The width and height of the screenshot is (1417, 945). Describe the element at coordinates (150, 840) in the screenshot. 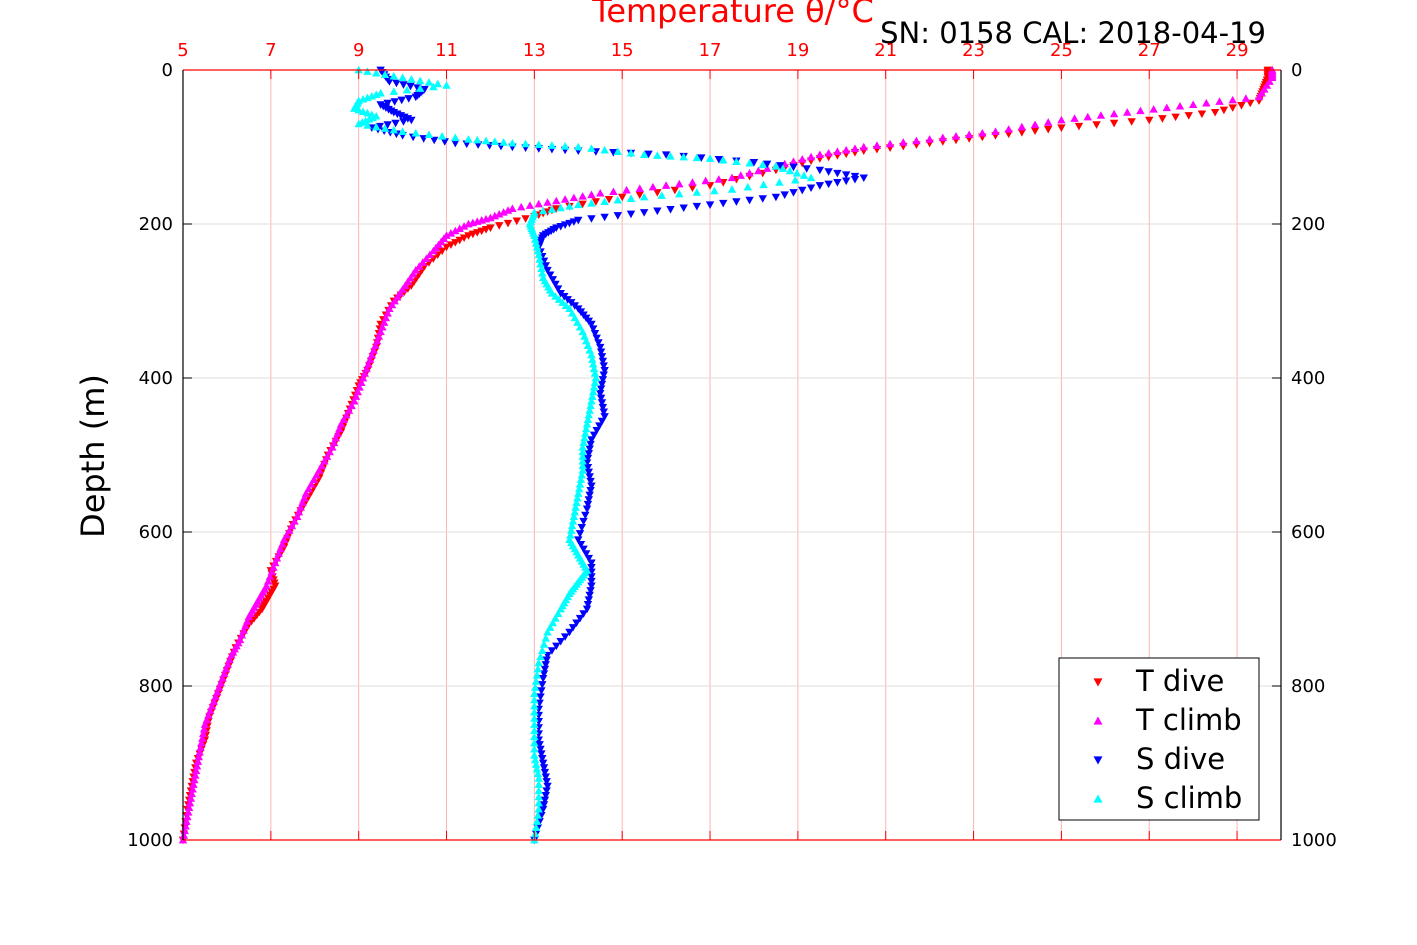

I see `y-tick-label-left: 1000` at that location.